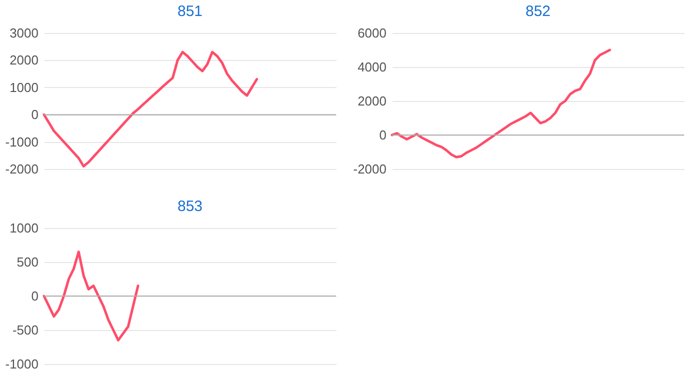 Image resolution: width=700 pixels, height=380 pixels. I want to click on chart-title: 853, so click(190, 206).